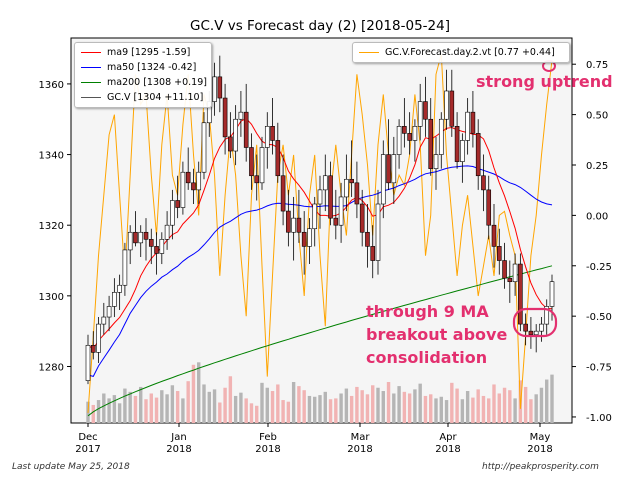 The image size is (640, 480). Describe the element at coordinates (149, 52) in the screenshot. I see `legend-label: ma9 [1295 -1.59]` at that location.